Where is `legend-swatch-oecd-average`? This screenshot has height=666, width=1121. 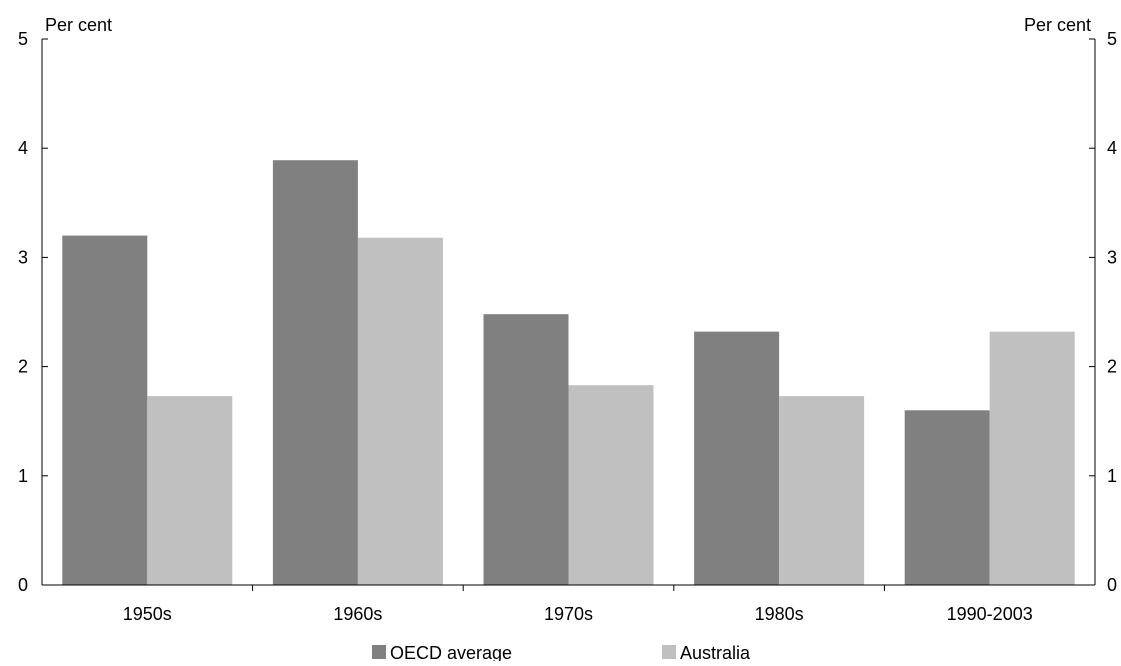
legend-swatch-oecd-average is located at coordinates (379, 652).